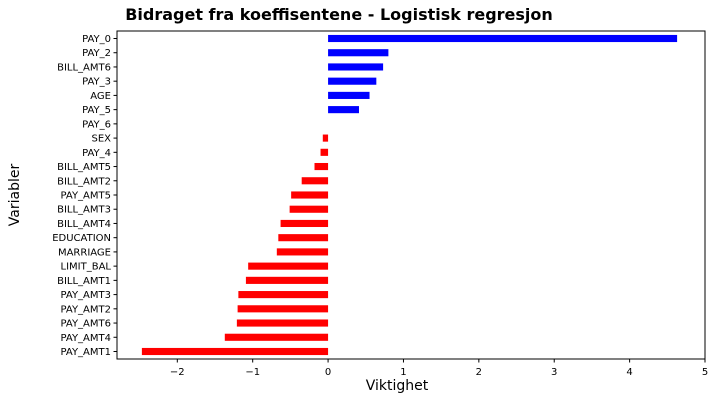 The height and width of the screenshot is (400, 715). I want to click on bar-age, so click(349, 95).